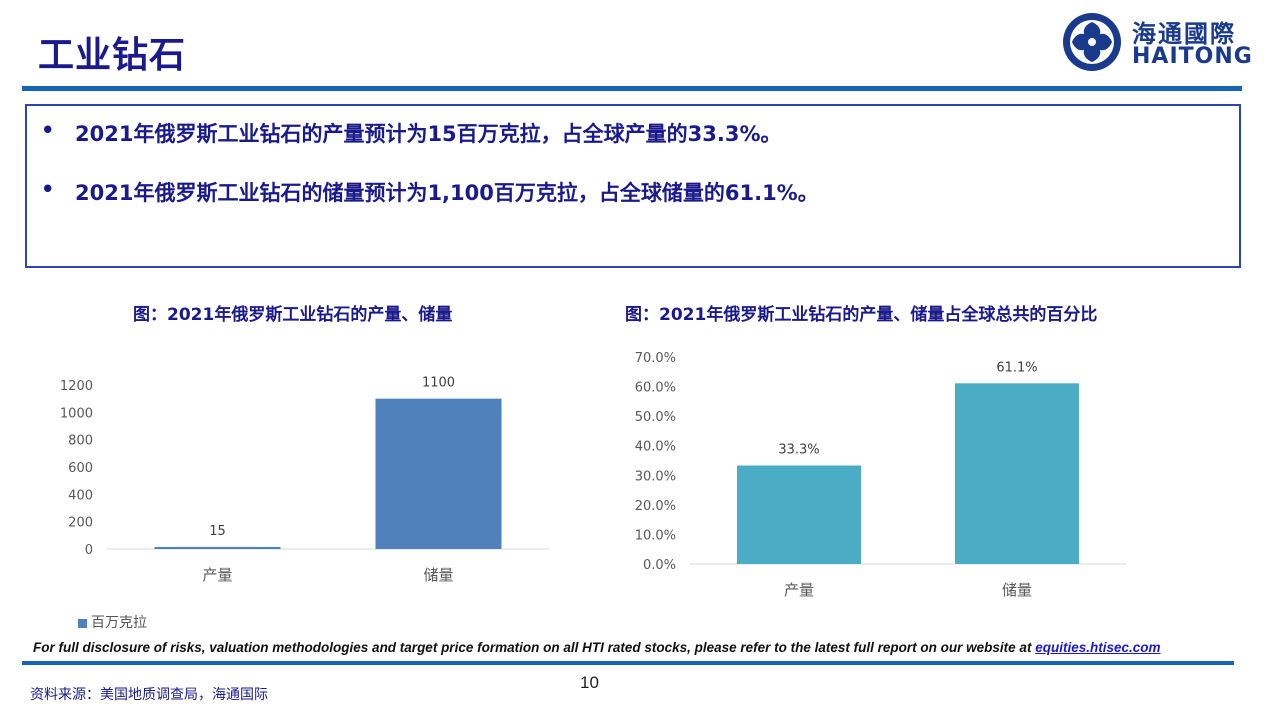  Describe the element at coordinates (655, 506) in the screenshot. I see `y-tick-label: 20.0%` at that location.